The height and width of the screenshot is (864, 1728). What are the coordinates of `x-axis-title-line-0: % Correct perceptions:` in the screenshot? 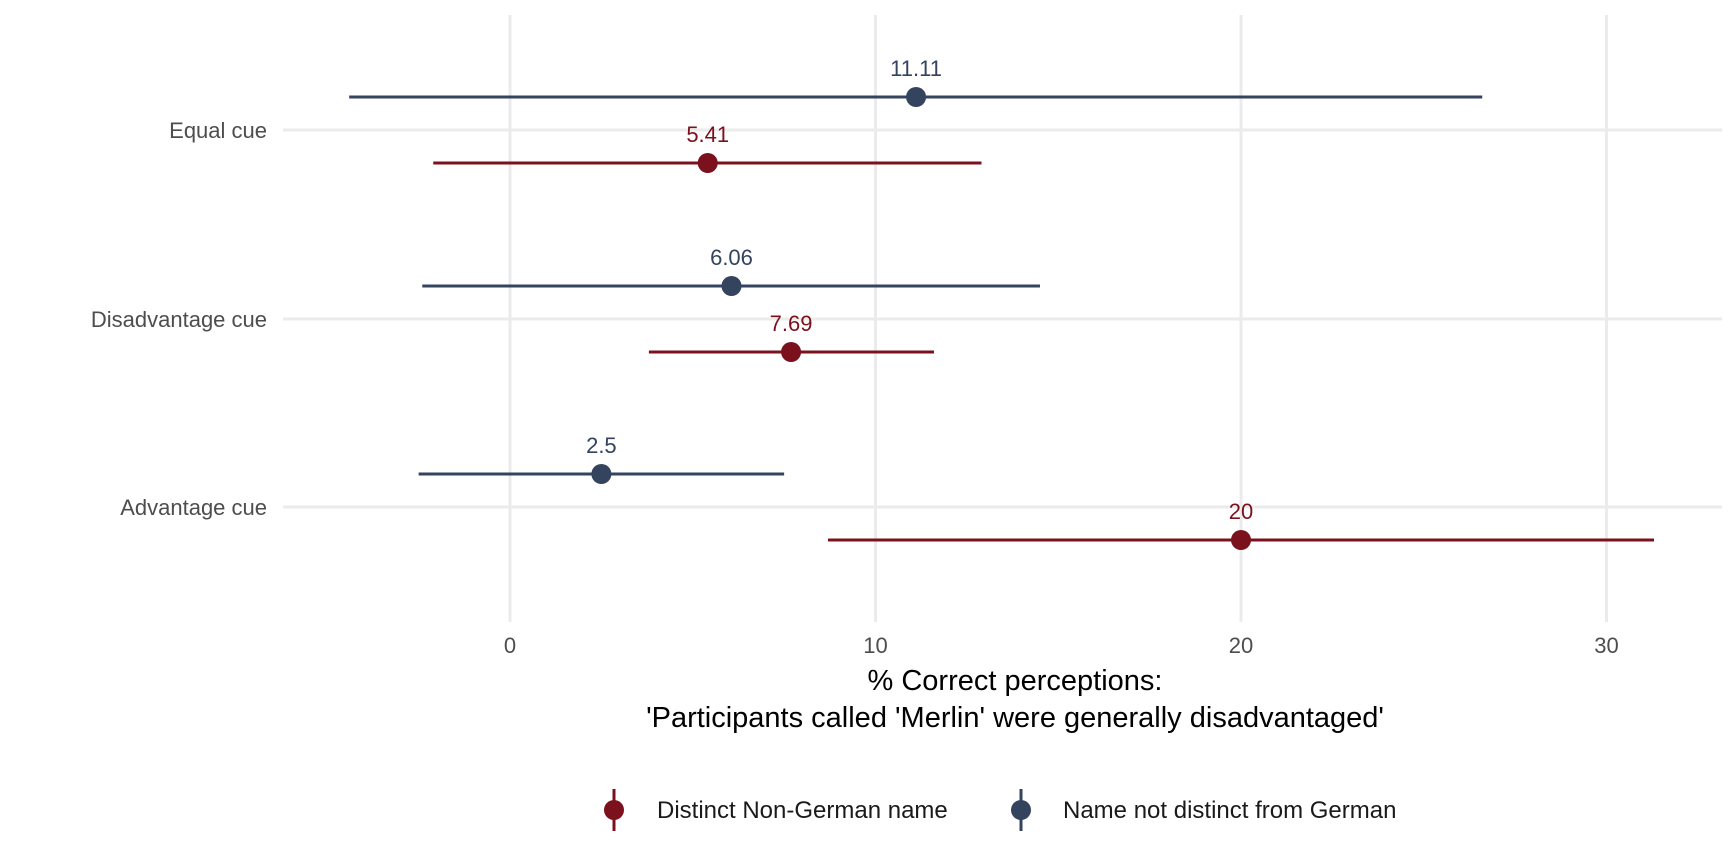 It's located at (1015, 681).